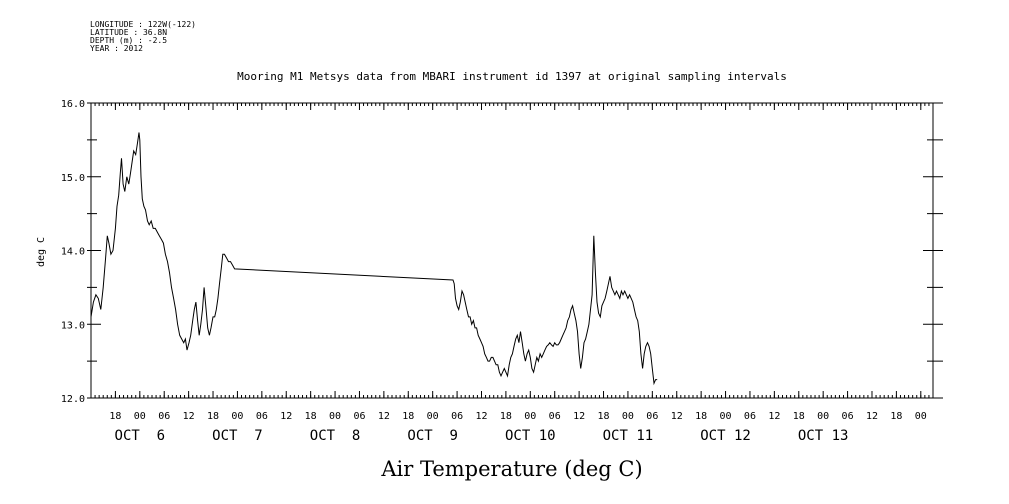  Describe the element at coordinates (73, 399) in the screenshot. I see `y-tick-label: 12.0` at that location.